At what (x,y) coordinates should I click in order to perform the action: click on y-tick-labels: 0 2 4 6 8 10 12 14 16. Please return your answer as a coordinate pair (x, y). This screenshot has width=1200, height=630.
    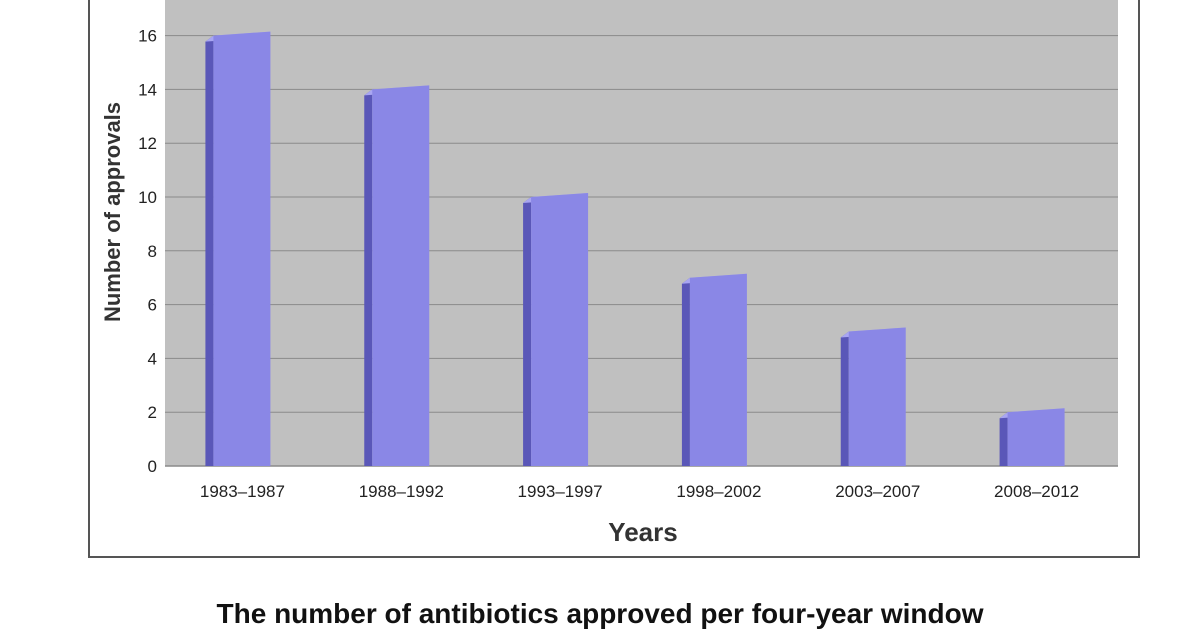
    Looking at the image, I should click on (147, 251).